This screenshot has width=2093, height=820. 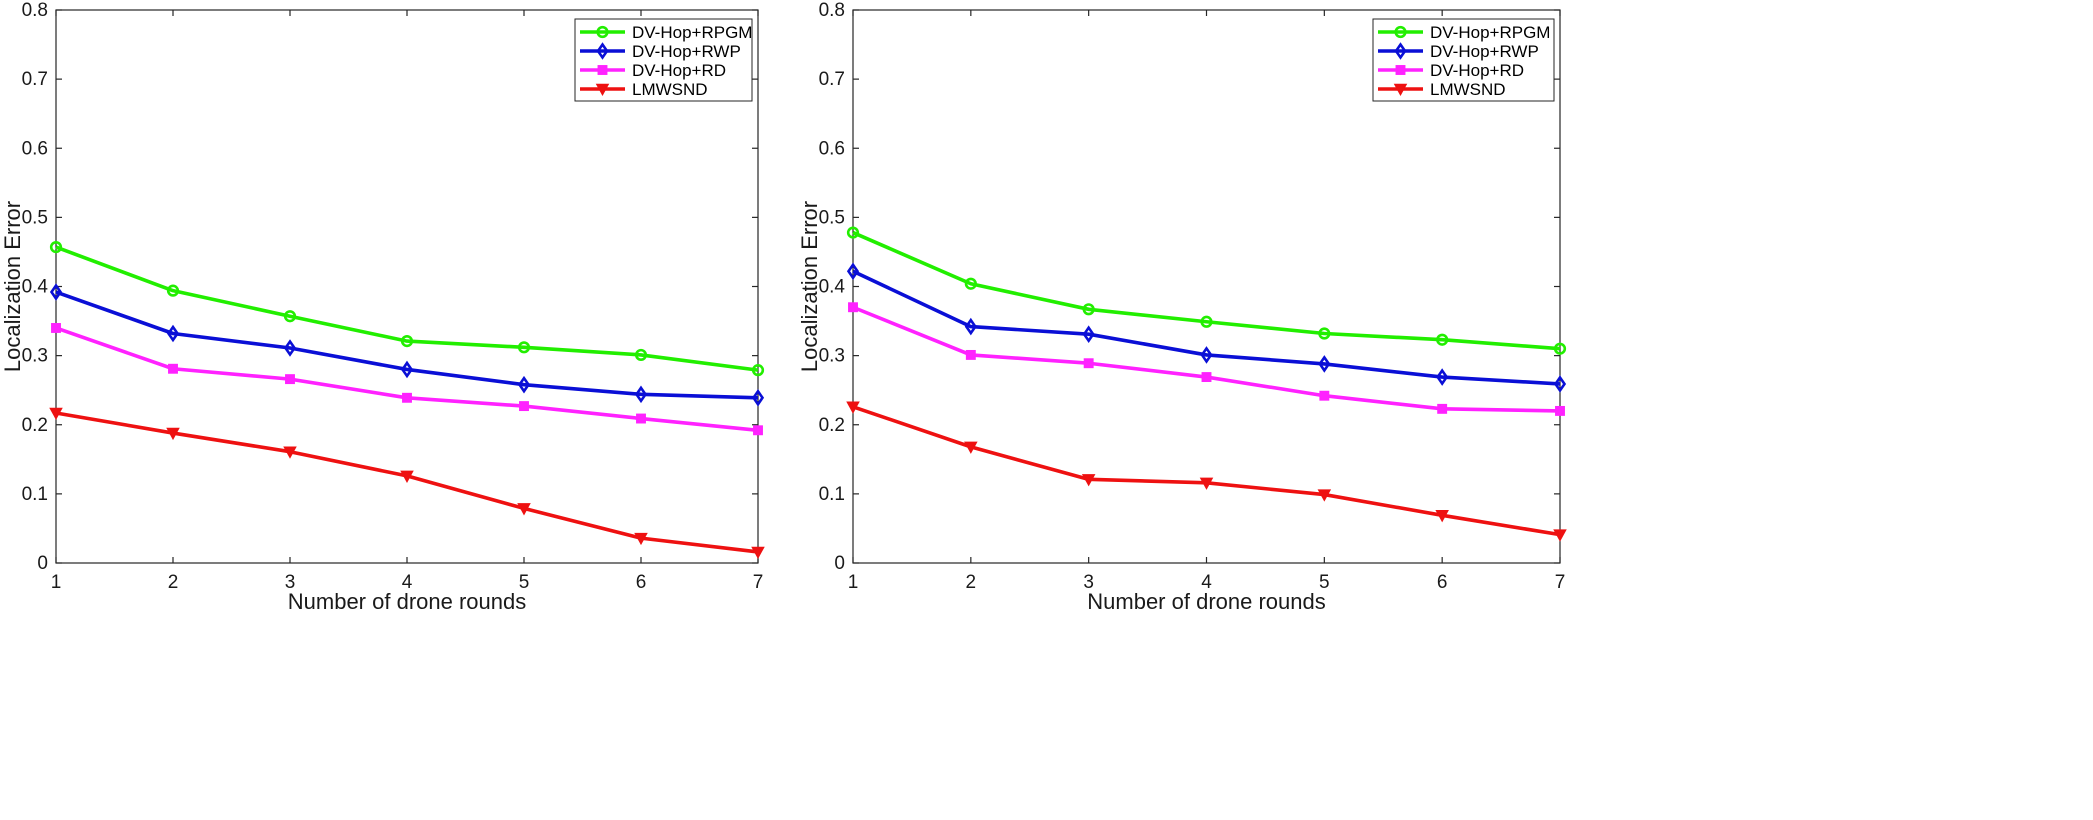 What do you see at coordinates (173, 582) in the screenshot?
I see `x-tick-label: 2` at bounding box center [173, 582].